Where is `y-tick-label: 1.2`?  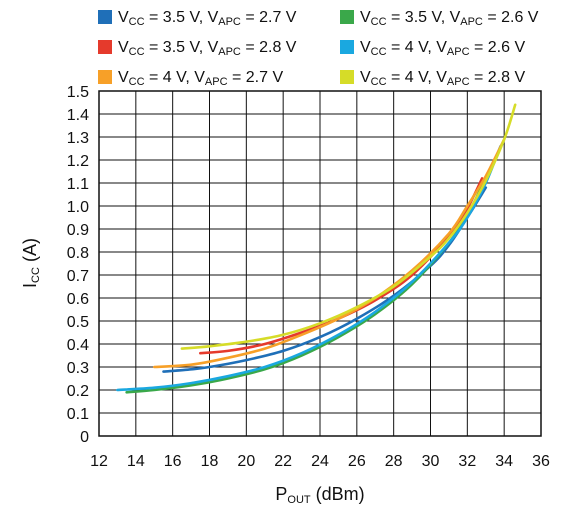 y-tick-label: 1.2 is located at coordinates (78, 161).